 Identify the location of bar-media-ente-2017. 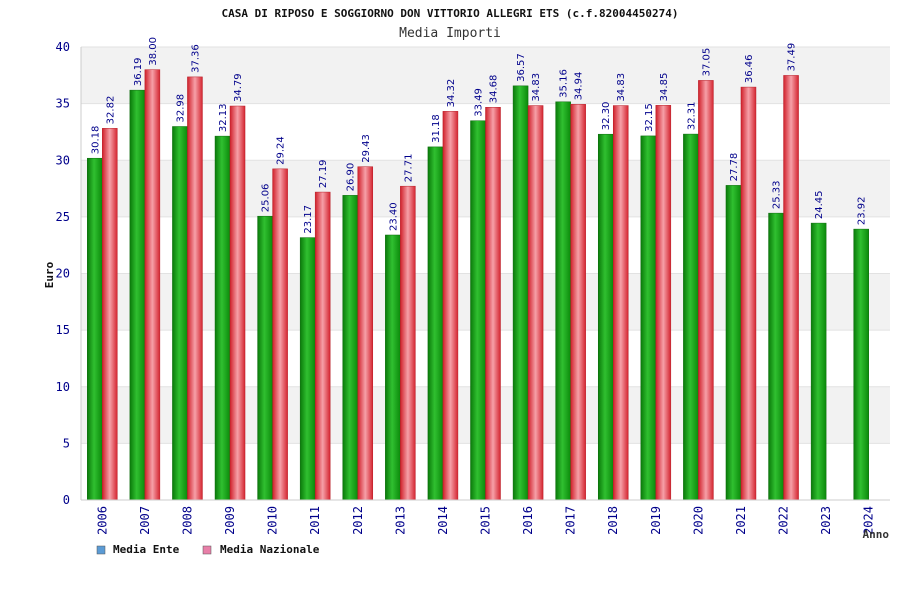
(563, 301).